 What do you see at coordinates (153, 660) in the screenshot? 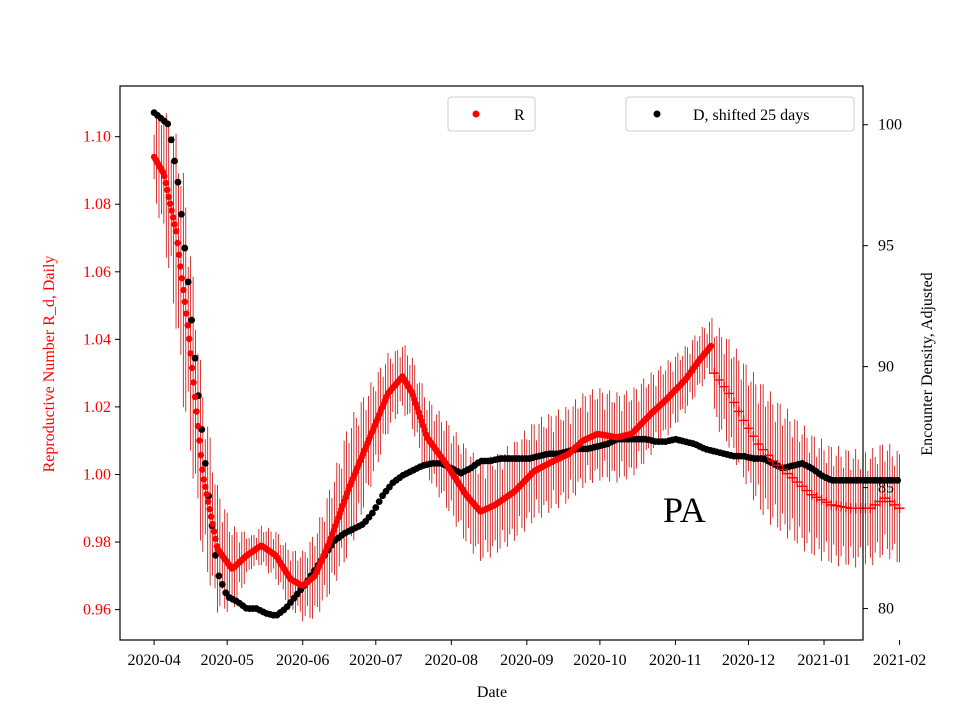
I see `x-tick-label: 2020-04` at bounding box center [153, 660].